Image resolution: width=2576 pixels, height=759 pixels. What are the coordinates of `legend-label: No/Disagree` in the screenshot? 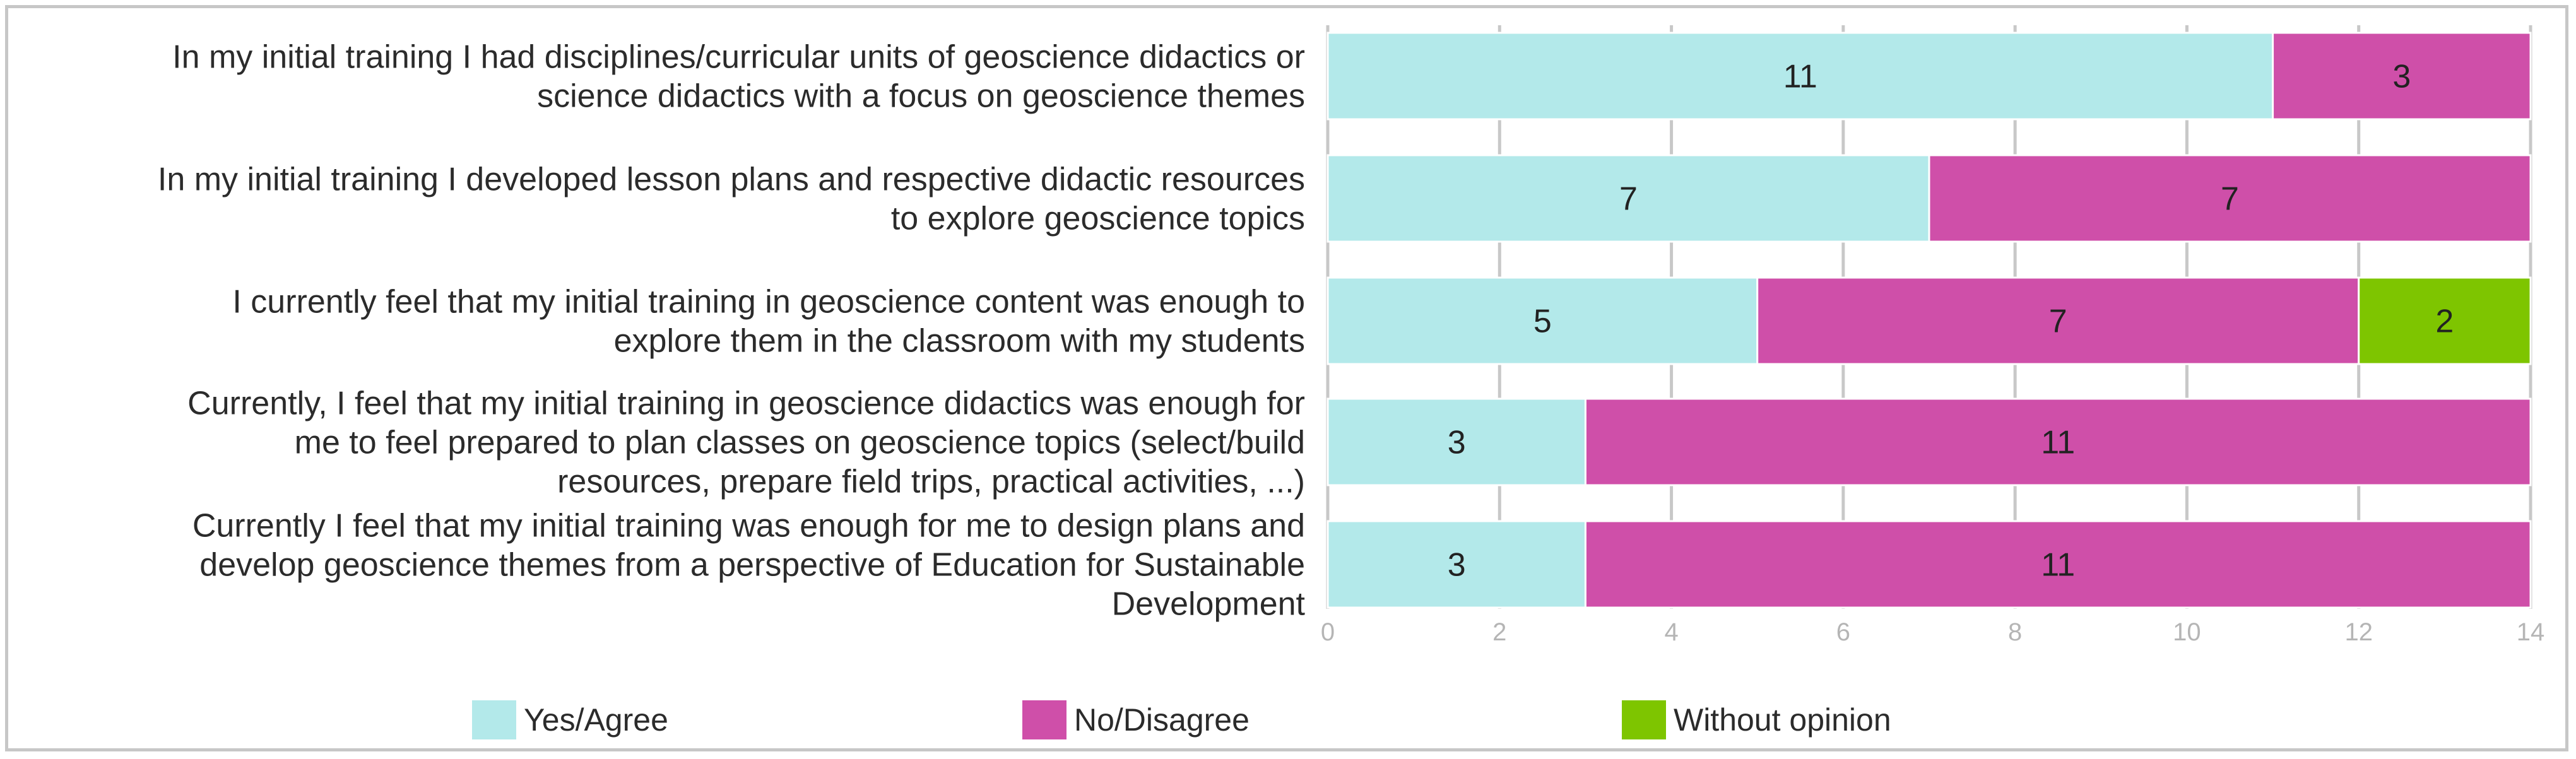 It's located at (1162, 720).